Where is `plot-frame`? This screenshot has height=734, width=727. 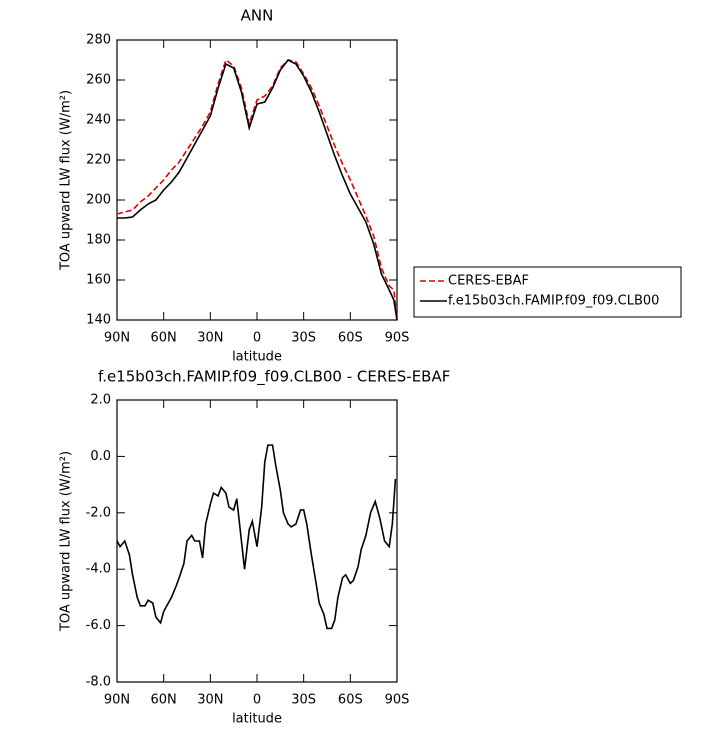
plot-frame is located at coordinates (257, 180).